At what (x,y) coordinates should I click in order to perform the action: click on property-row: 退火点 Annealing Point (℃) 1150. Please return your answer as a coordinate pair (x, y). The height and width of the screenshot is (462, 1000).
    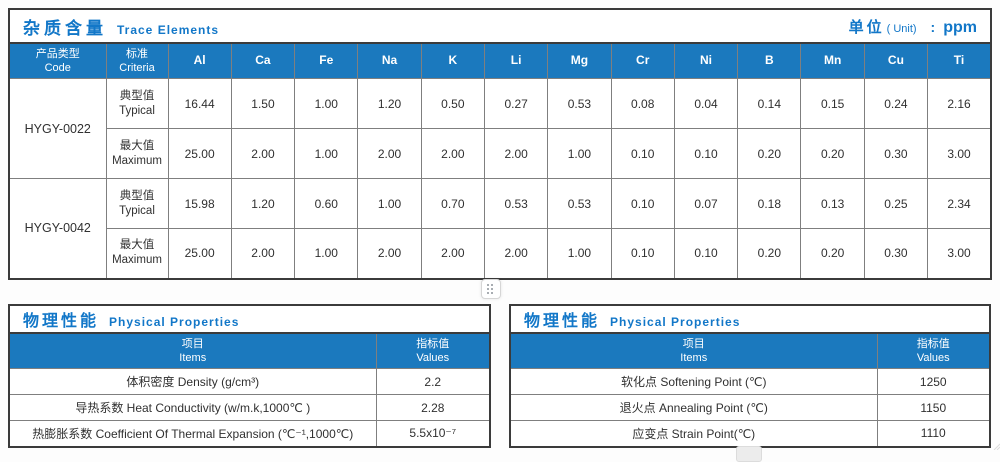
    Looking at the image, I should click on (750, 407).